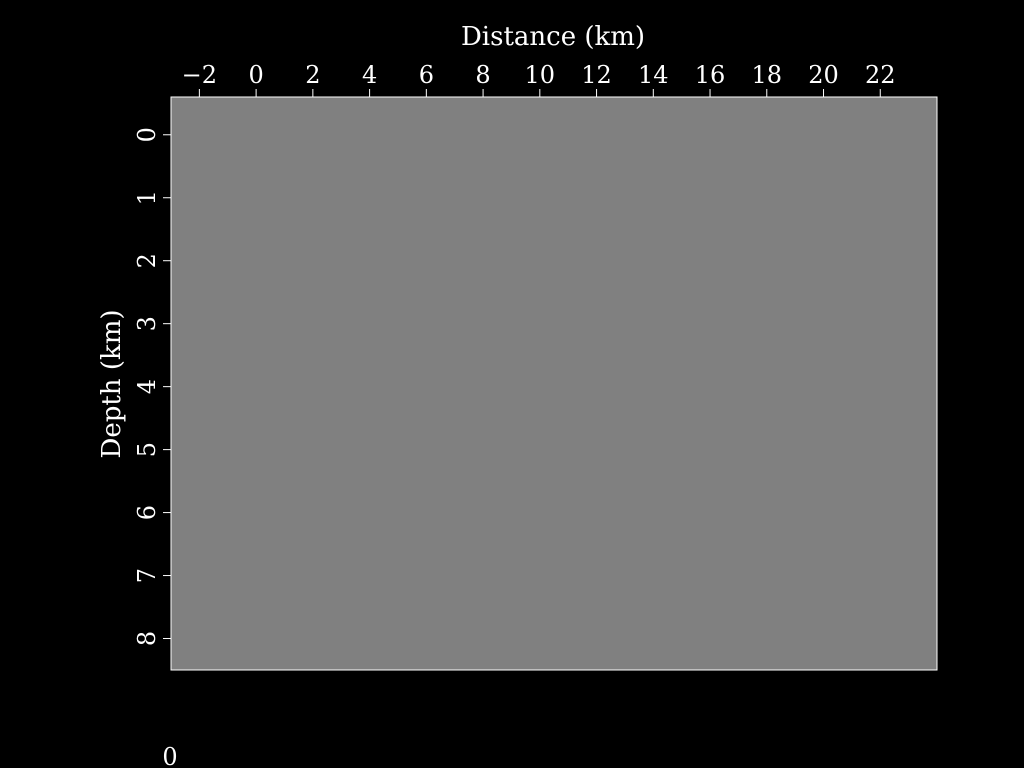  What do you see at coordinates (169, 755) in the screenshot?
I see `colorbar-value-label: 0` at bounding box center [169, 755].